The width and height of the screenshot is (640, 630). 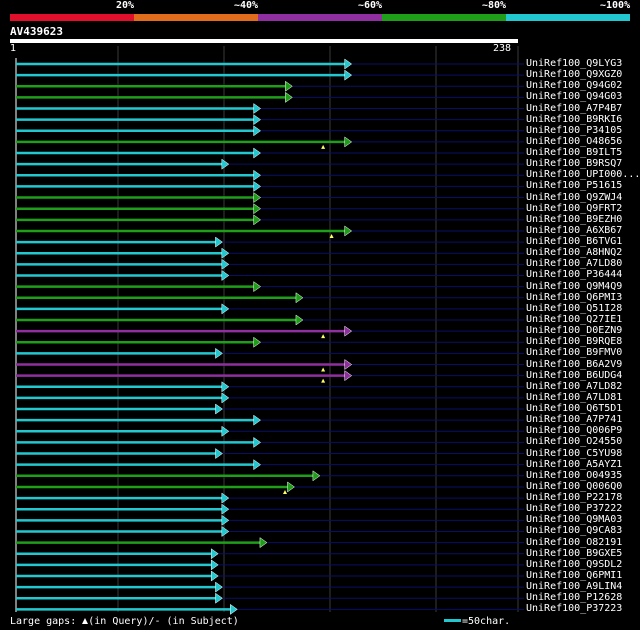 What do you see at coordinates (574, 130) in the screenshot?
I see `hit-label: UniRef100_P34105` at bounding box center [574, 130].